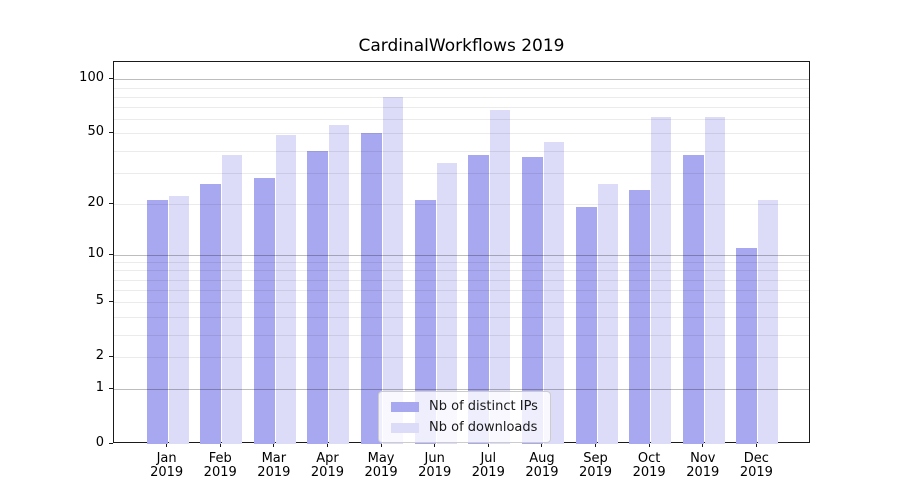 This screenshot has height=500, width=900. What do you see at coordinates (99, 388) in the screenshot?
I see `y-tick-label-1: 1` at bounding box center [99, 388].